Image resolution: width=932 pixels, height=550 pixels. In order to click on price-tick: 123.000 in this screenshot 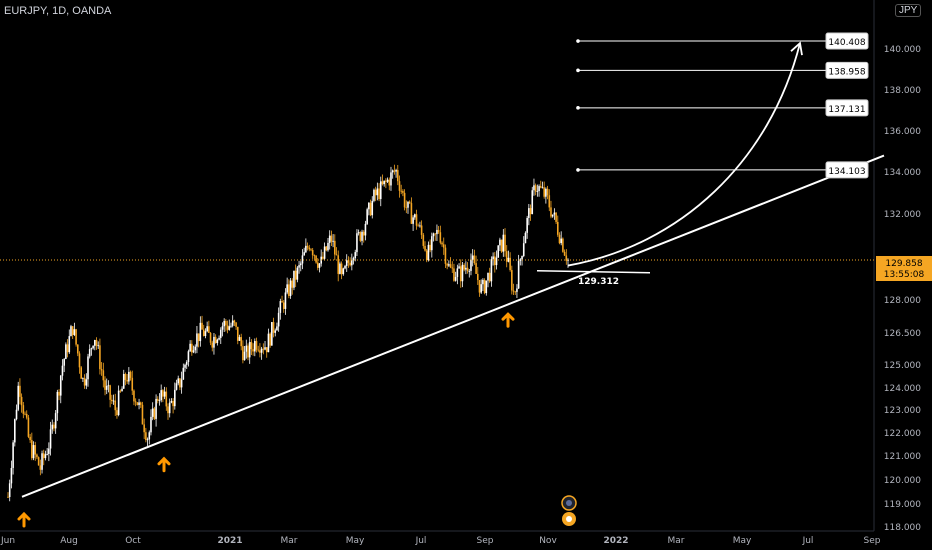, I will do `click(902, 411)`.